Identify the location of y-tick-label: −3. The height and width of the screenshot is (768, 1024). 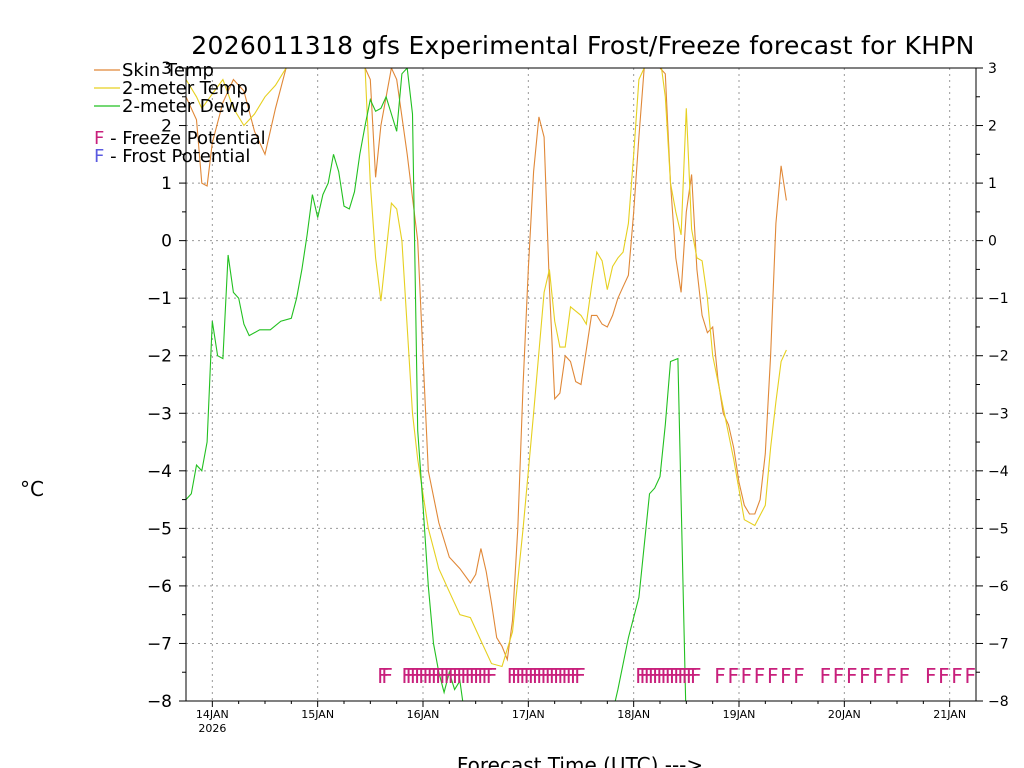
(159, 414).